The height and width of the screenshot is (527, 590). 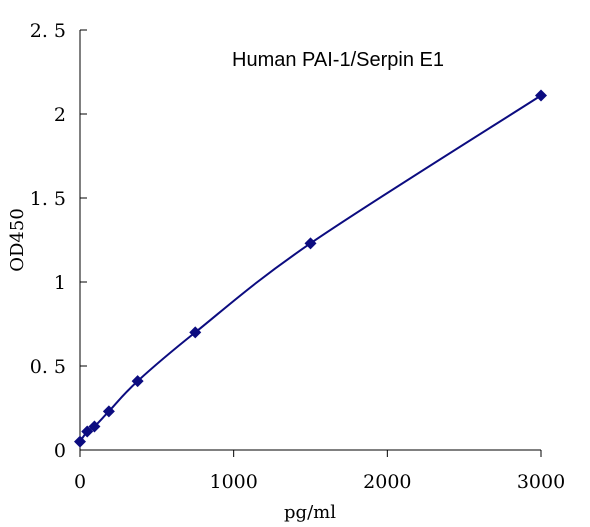 I want to click on x-tick-label: 1000, so click(x=233, y=482).